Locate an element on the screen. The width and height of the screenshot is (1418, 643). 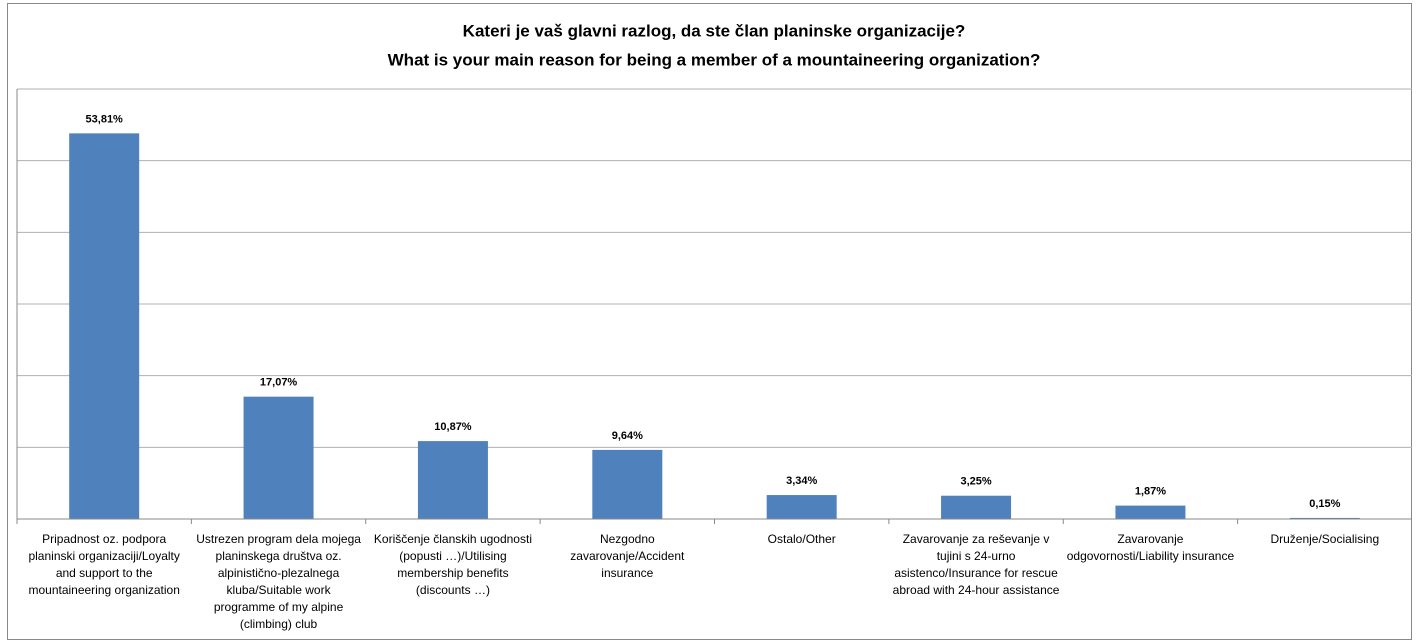
data-label: 17,07% is located at coordinates (279, 383).